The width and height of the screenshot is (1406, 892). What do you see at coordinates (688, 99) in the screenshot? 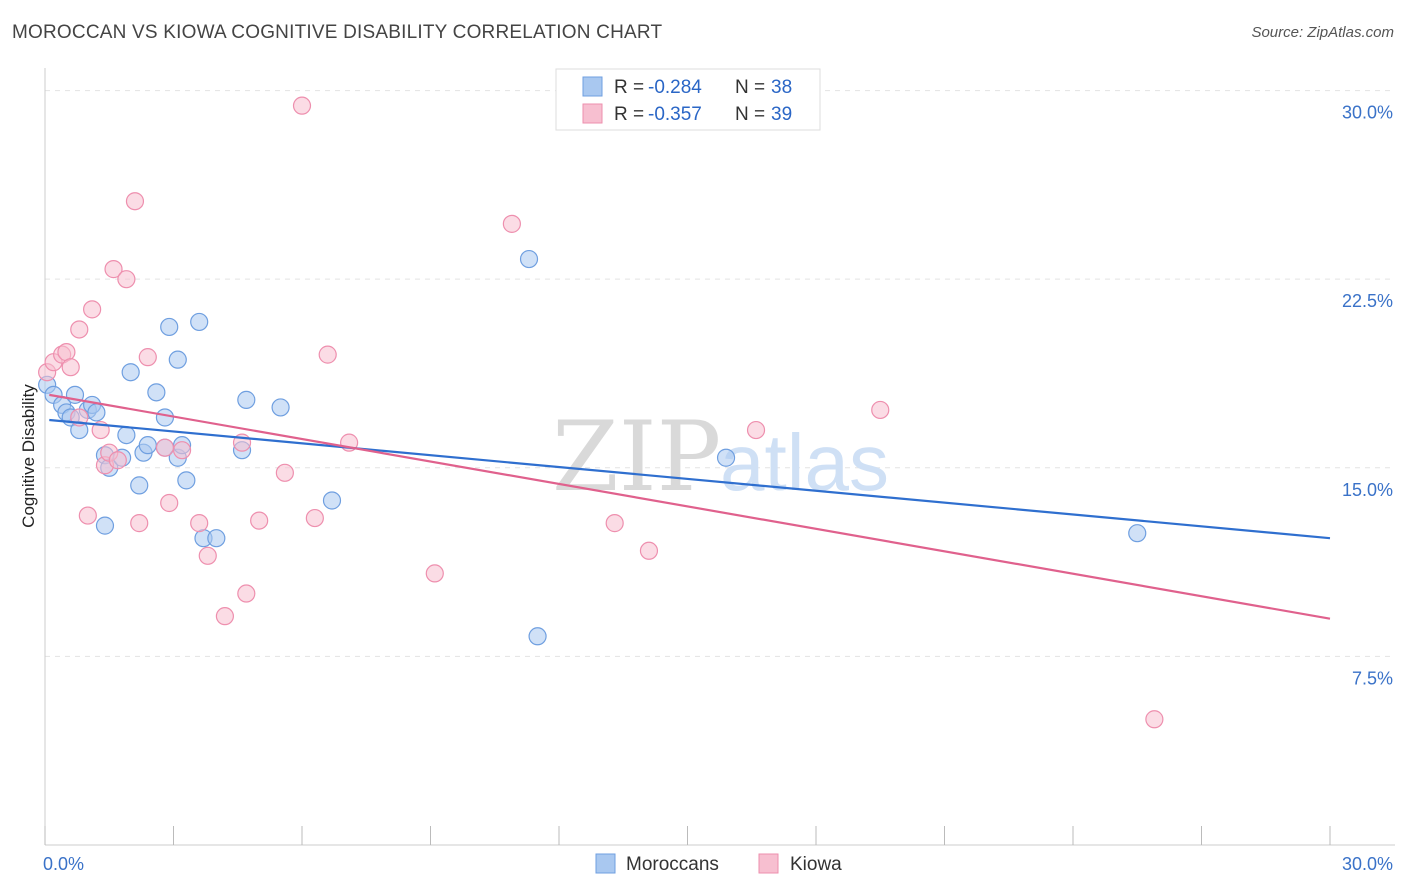
I see `stats-legend: R = -0.284 N = 38 R = -0.357 N = 39` at bounding box center [688, 99].